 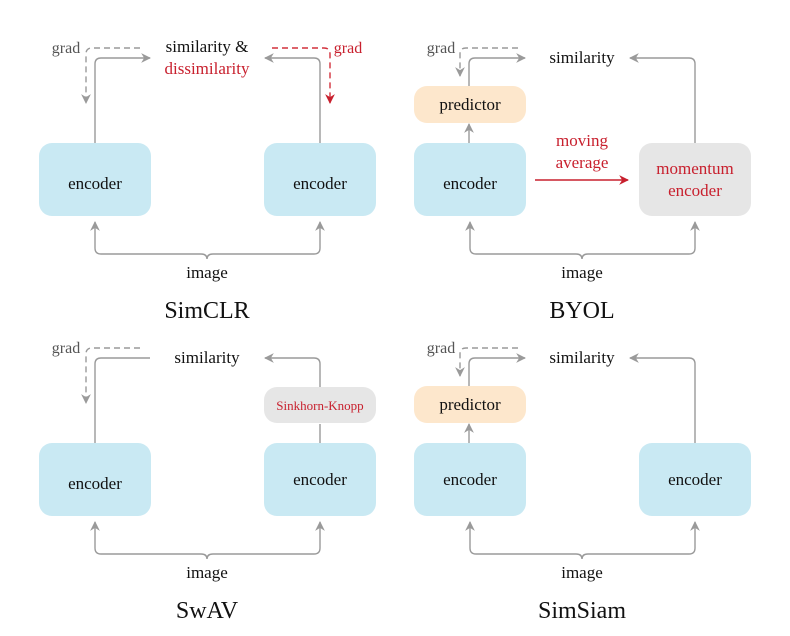 I want to click on momentum-label: momentum, so click(x=694, y=168).